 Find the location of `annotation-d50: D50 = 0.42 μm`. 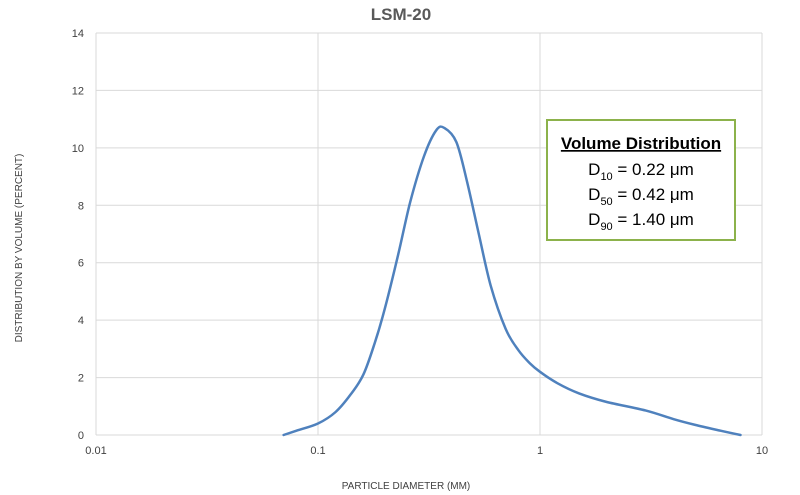

annotation-d50: D50 = 0.42 μm is located at coordinates (641, 196).